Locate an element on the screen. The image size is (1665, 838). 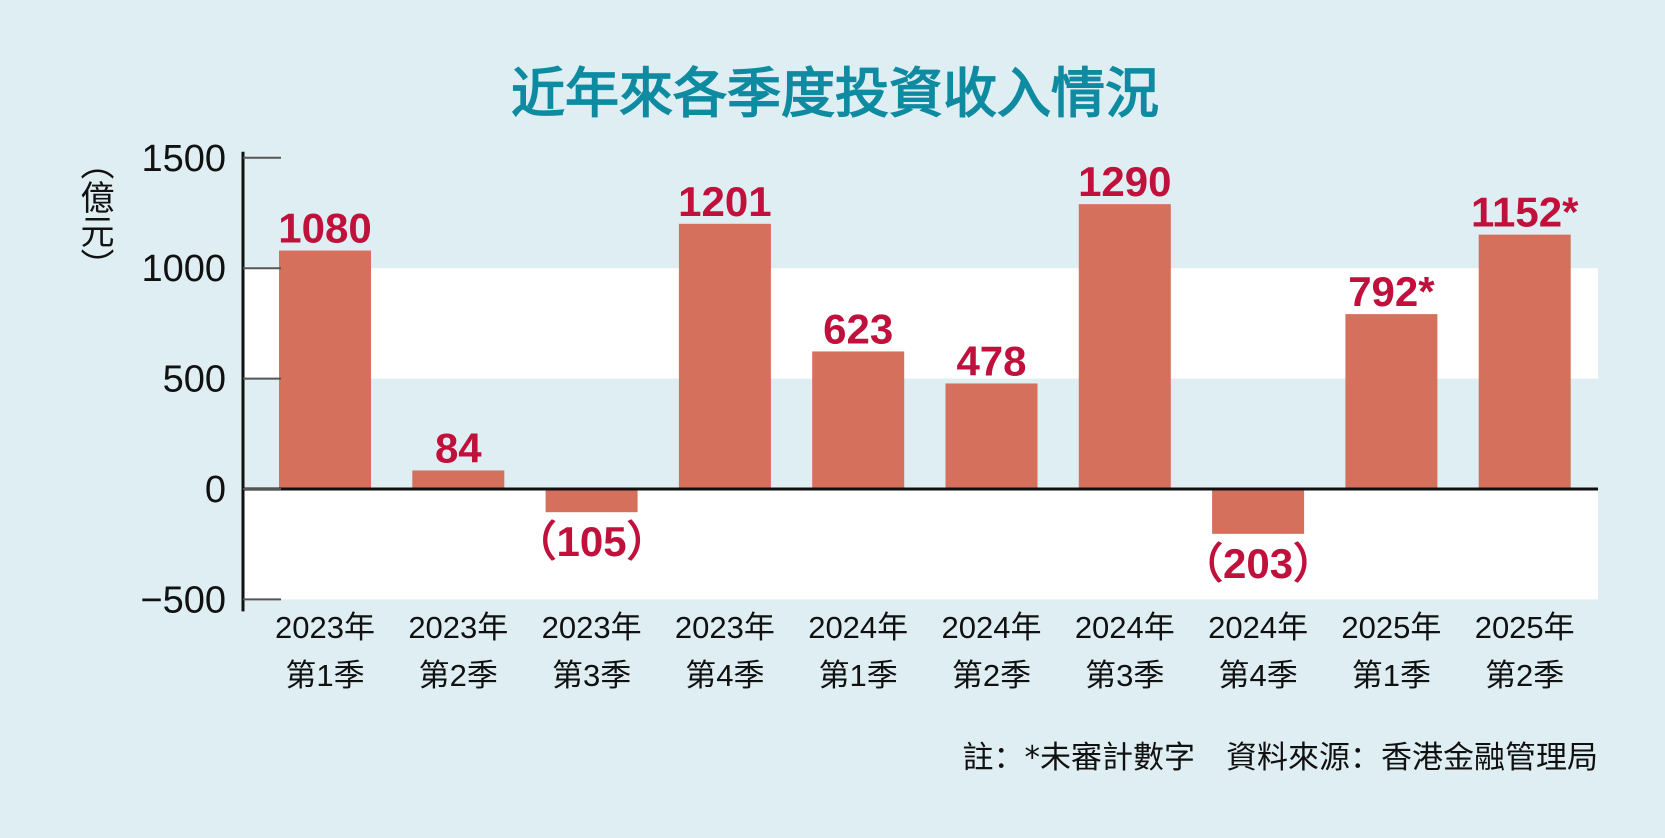
y-tick-label-1: 1500 is located at coordinates (183, 159).